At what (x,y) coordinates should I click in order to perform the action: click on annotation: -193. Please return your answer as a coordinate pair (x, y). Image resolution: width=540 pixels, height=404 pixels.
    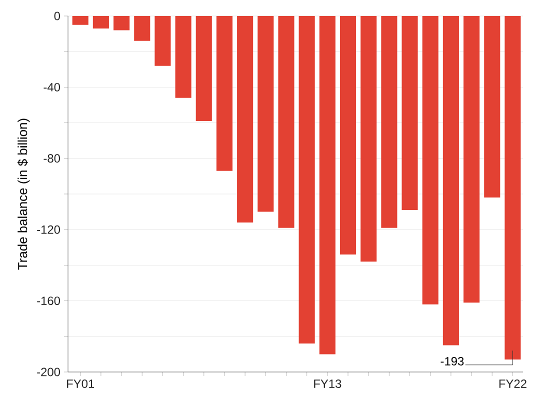
    Looking at the image, I should click on (452, 361).